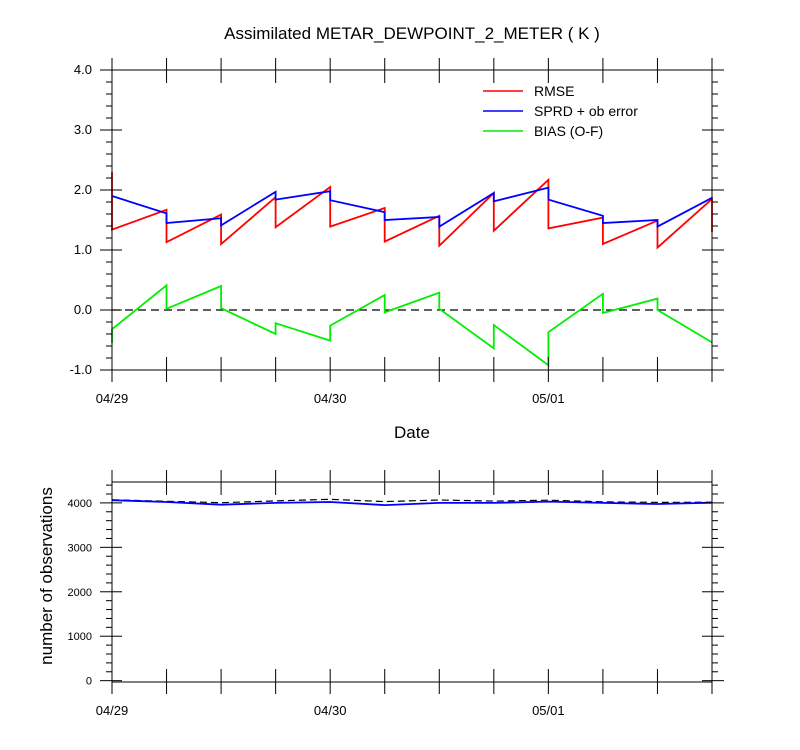 This screenshot has width=800, height=750. Describe the element at coordinates (548, 710) in the screenshot. I see `bottom-x-tick-label: 05/01` at that location.